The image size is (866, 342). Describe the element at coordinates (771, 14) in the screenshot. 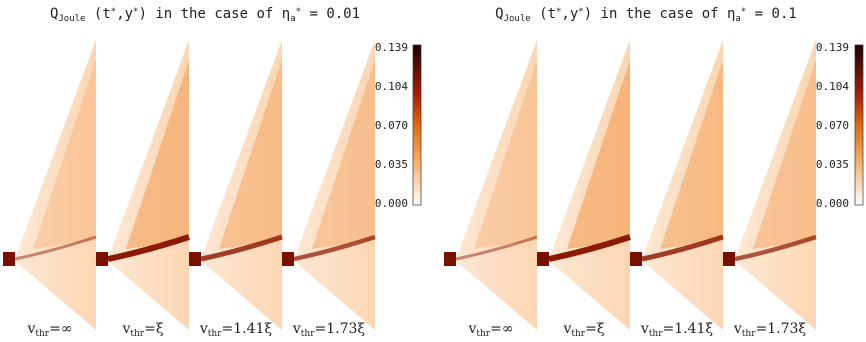

I see `text-part: = 0.1` at that location.